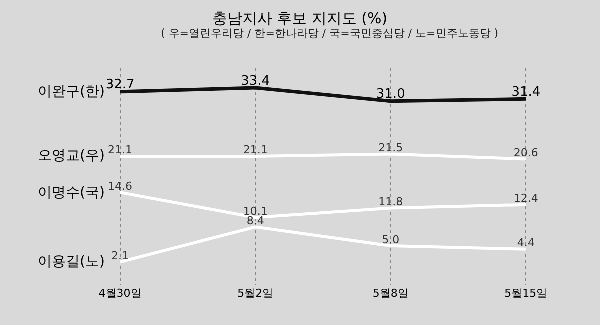  What do you see at coordinates (256, 293) in the screenshot?
I see `x-tick-label: 5월2일` at bounding box center [256, 293].